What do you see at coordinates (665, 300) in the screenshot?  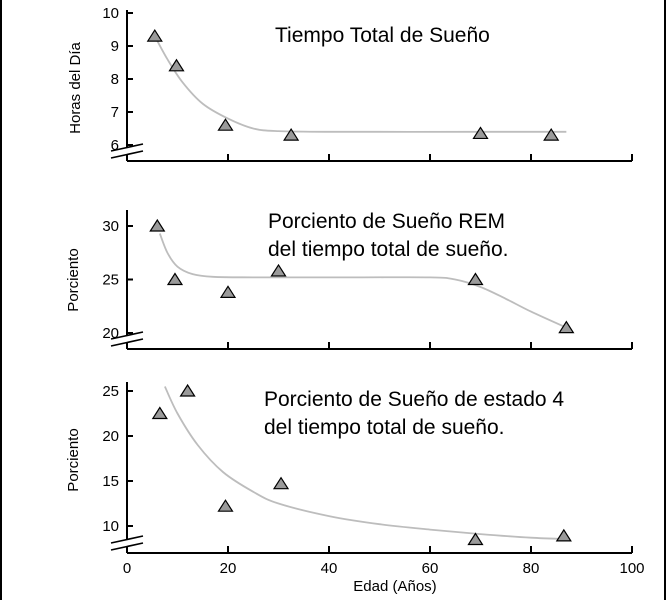 I see `right-border` at bounding box center [665, 300].